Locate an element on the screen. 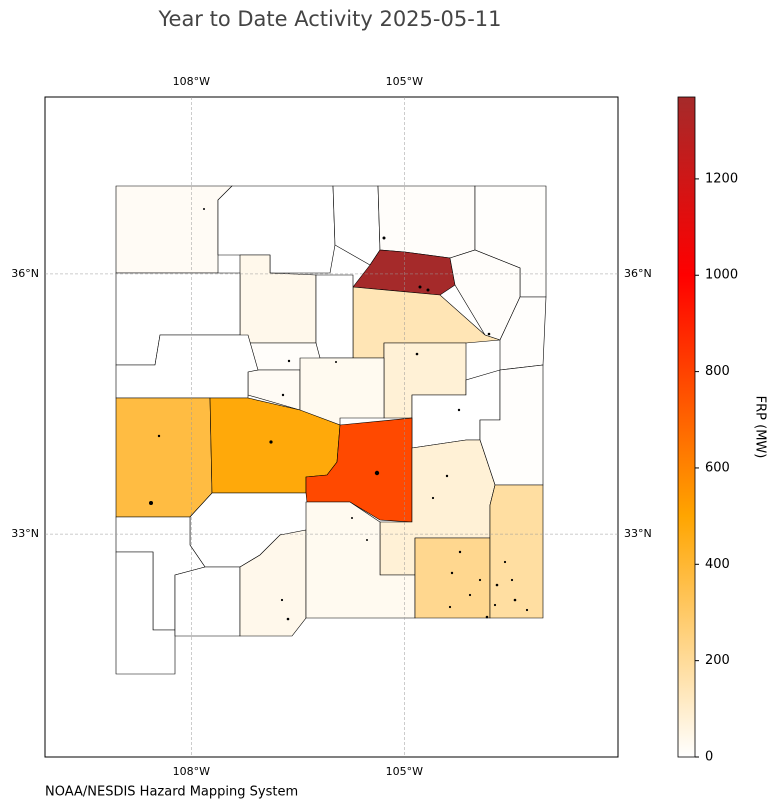 The image size is (777, 809). colorbar-tick-label: 1000 is located at coordinates (721, 275).